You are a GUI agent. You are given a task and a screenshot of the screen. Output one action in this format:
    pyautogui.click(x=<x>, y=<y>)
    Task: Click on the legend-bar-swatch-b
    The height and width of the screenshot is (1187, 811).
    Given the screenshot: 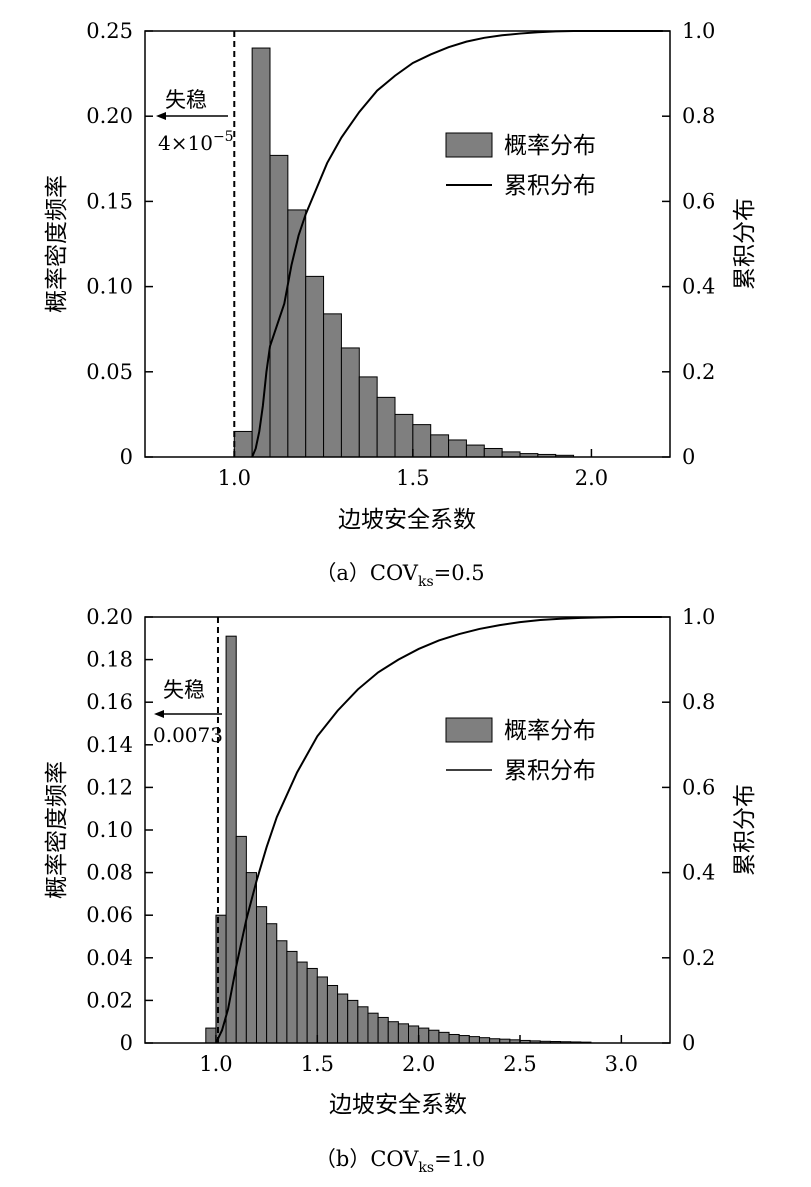 What is the action you would take?
    pyautogui.click(x=469, y=730)
    